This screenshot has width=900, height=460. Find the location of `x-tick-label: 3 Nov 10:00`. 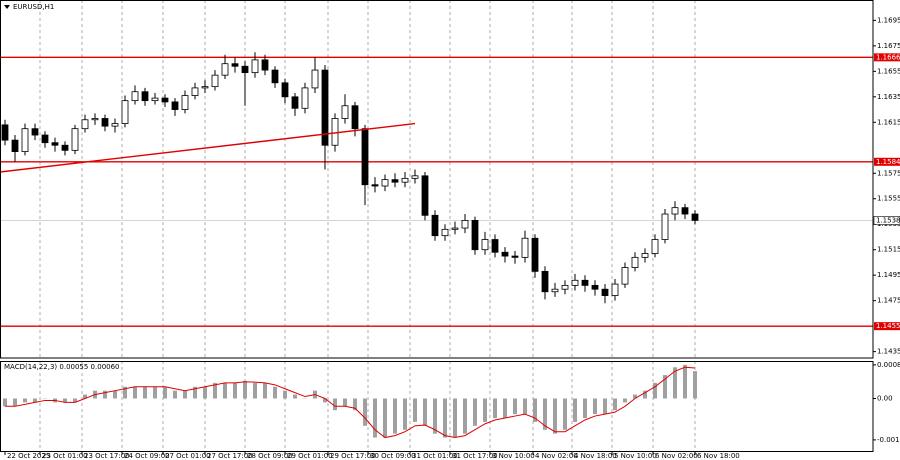

x-tick-label: 3 Nov 10:00 is located at coordinates (513, 456).